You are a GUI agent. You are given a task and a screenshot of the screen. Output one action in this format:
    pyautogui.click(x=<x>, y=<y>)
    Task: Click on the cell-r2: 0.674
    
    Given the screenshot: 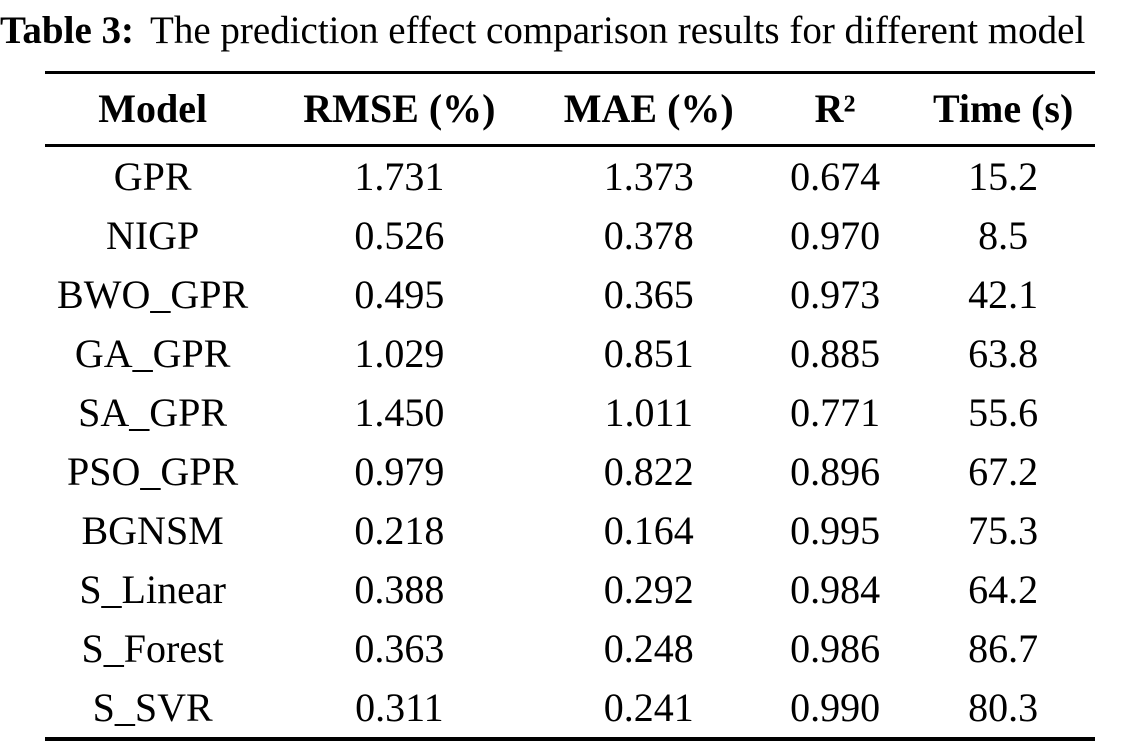 What is the action you would take?
    pyautogui.click(x=835, y=176)
    